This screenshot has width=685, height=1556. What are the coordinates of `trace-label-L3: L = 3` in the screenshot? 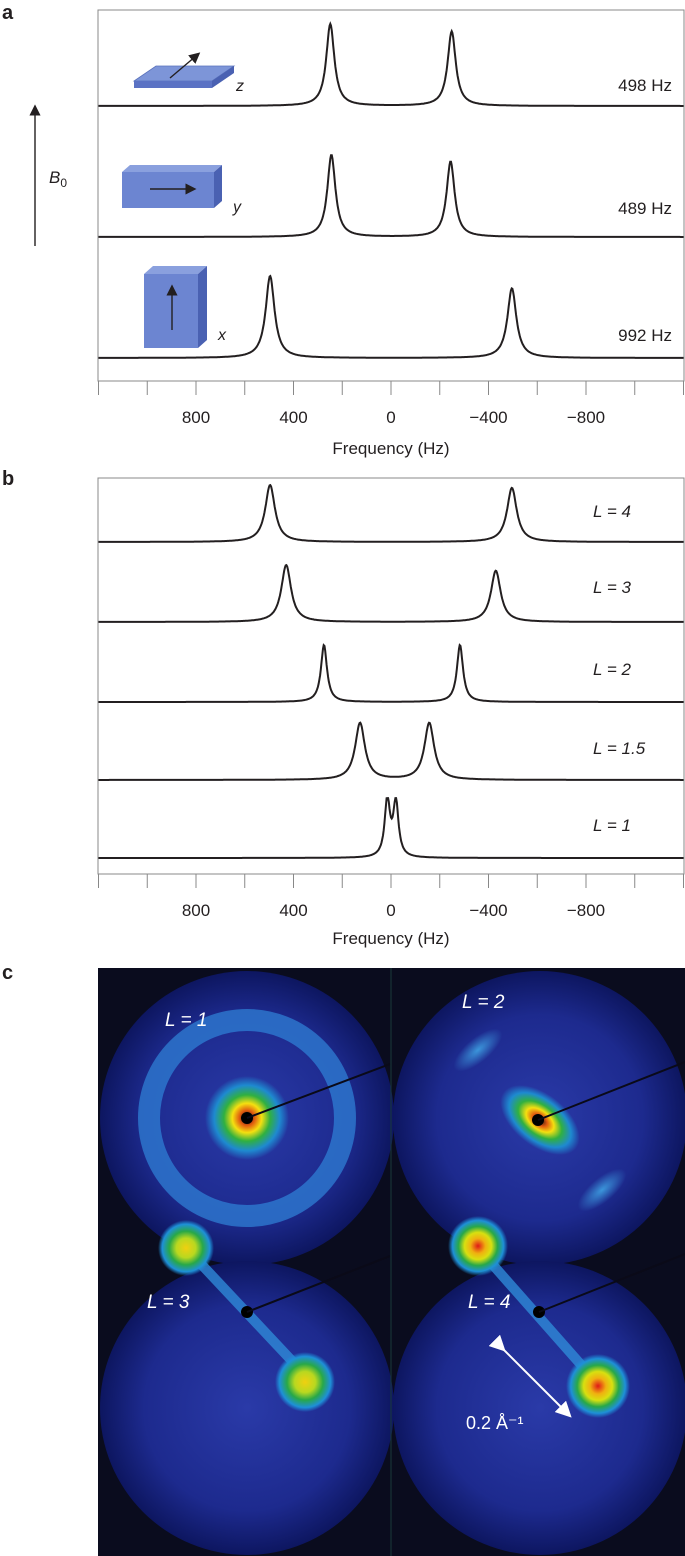 It's located at (612, 587).